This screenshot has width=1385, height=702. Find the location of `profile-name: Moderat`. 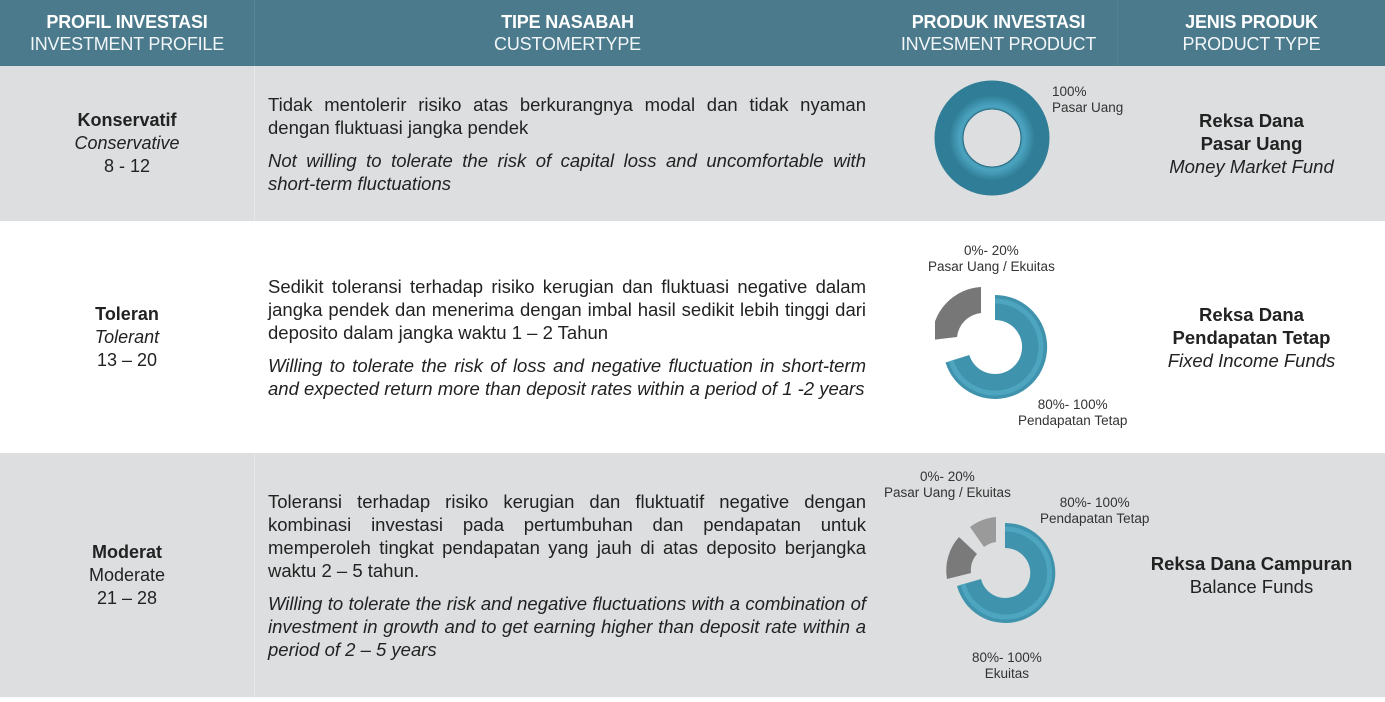

profile-name: Moderat is located at coordinates (126, 551).